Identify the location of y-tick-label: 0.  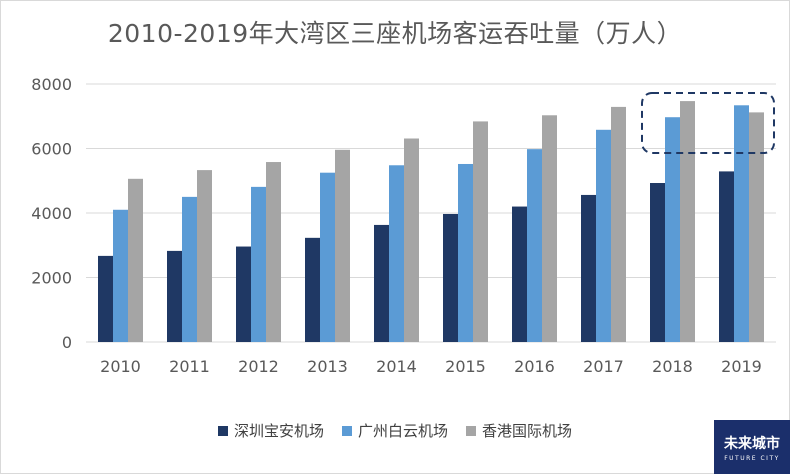
(67, 342).